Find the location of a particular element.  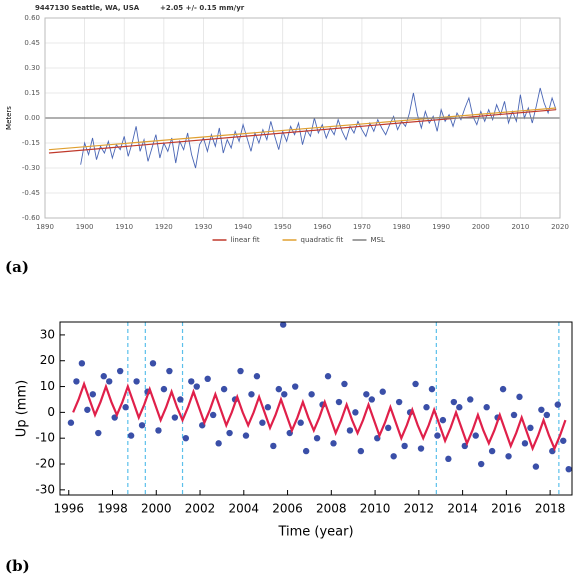

x-tick-label: 2002 is located at coordinates (200, 509).